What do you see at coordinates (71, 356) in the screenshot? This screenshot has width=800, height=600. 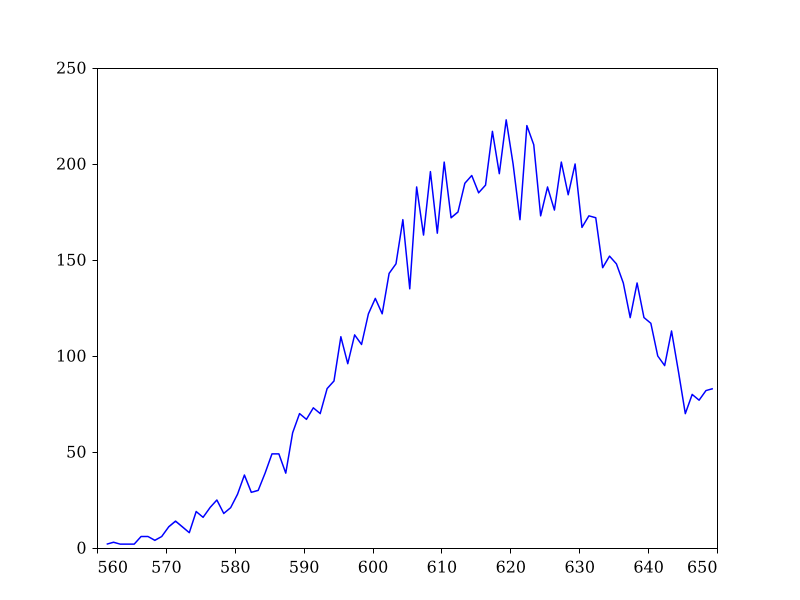 I see `y-tick-label: 100` at bounding box center [71, 356].